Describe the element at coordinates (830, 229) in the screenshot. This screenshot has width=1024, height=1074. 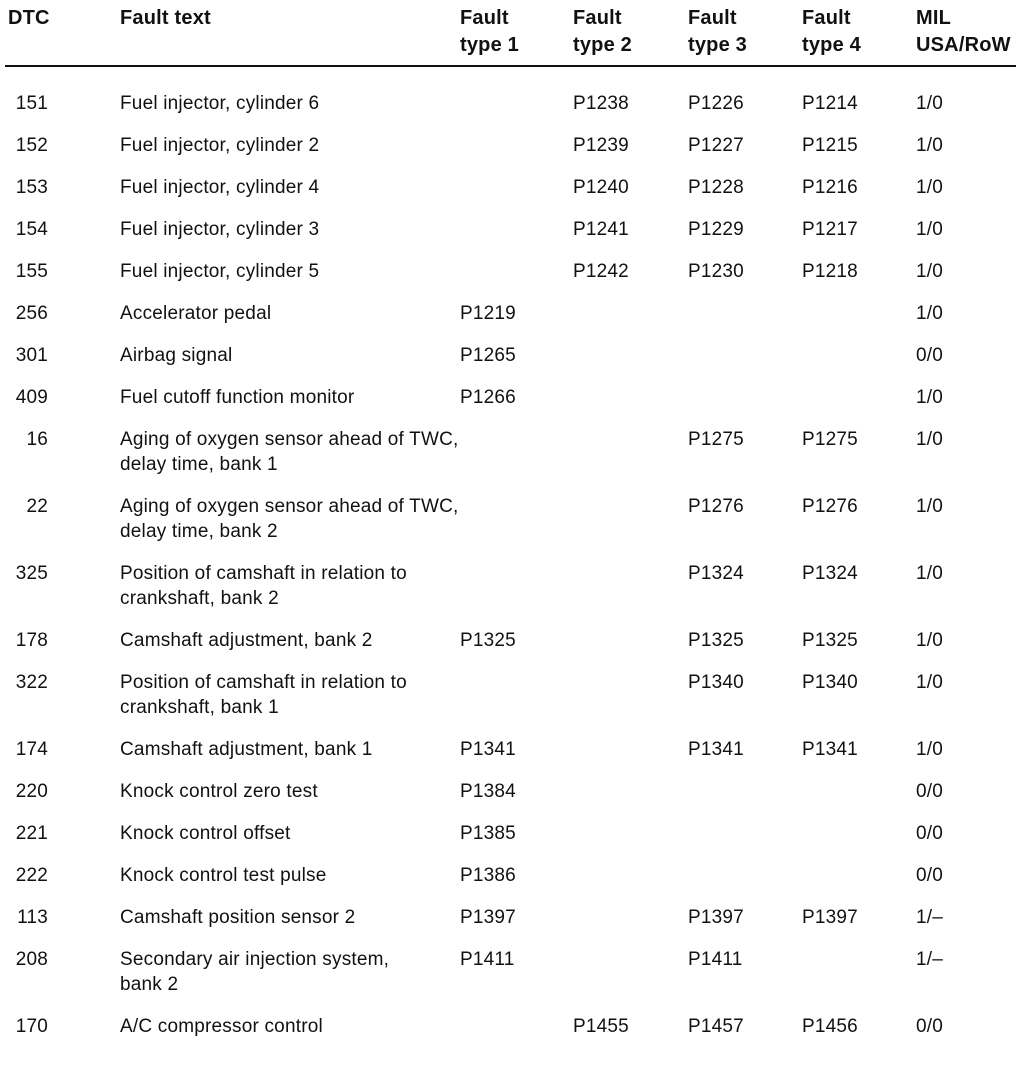
I see `cell-fault-type-4: P1217` at that location.